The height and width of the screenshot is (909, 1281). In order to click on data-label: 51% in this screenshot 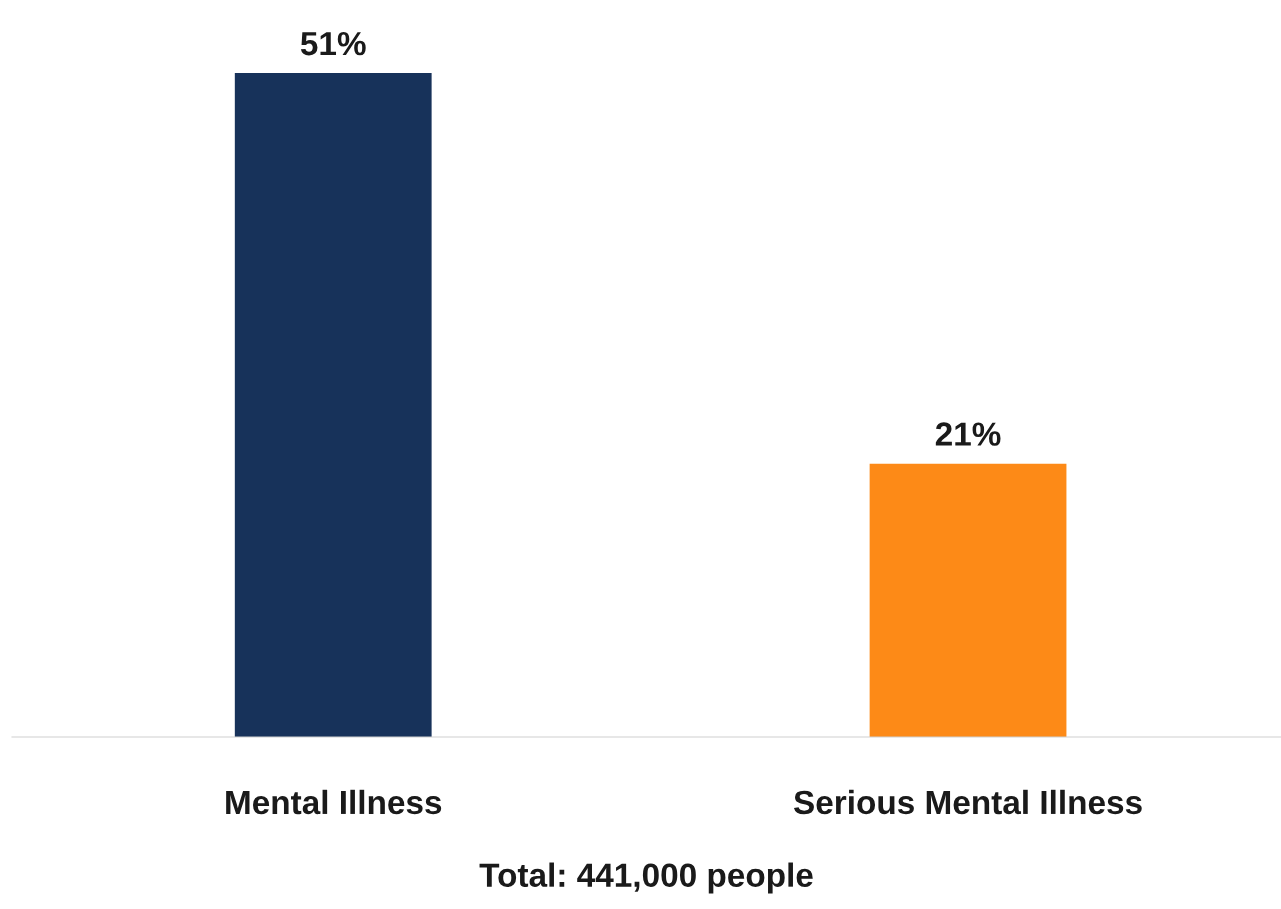, I will do `click(333, 43)`.